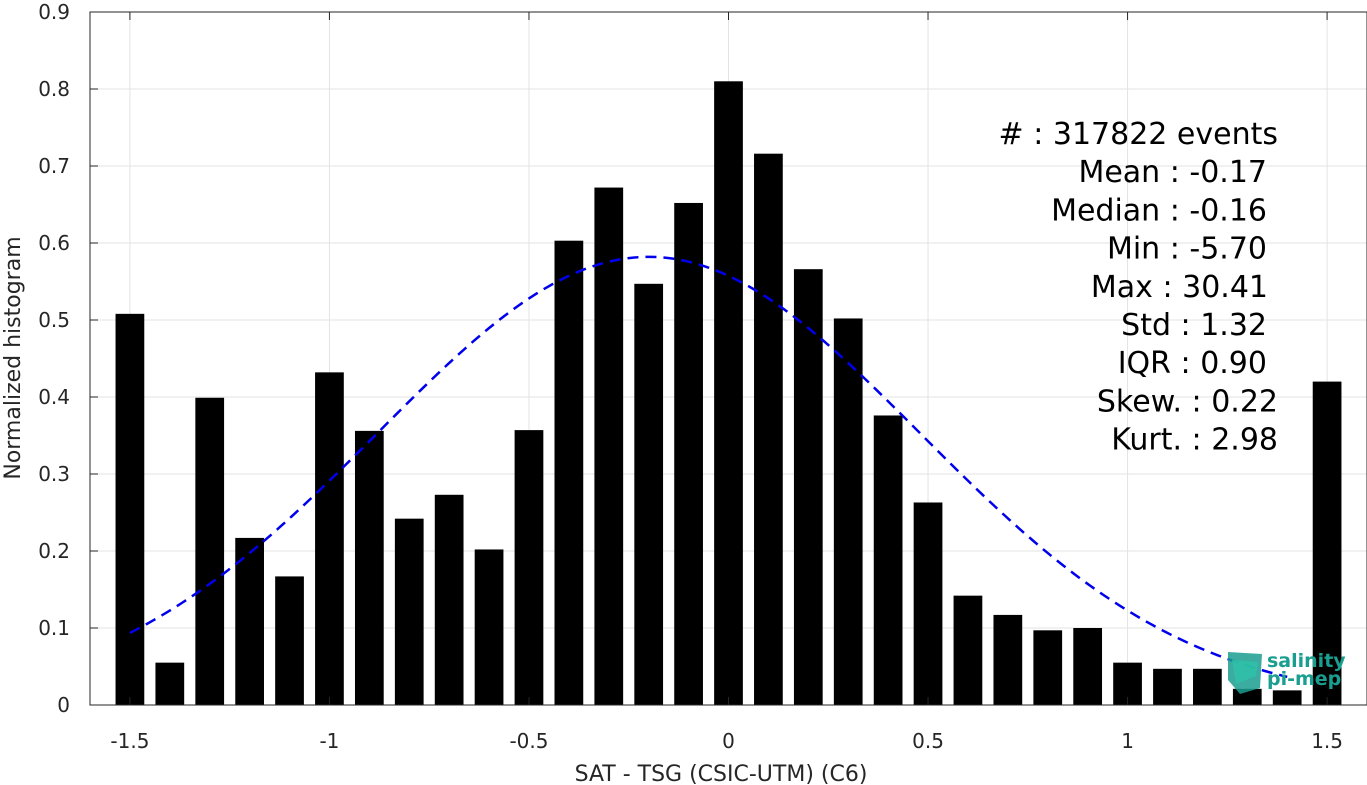 The height and width of the screenshot is (785, 1367). Describe the element at coordinates (54, 397) in the screenshot. I see `y-tick-label: 0.4` at that location.